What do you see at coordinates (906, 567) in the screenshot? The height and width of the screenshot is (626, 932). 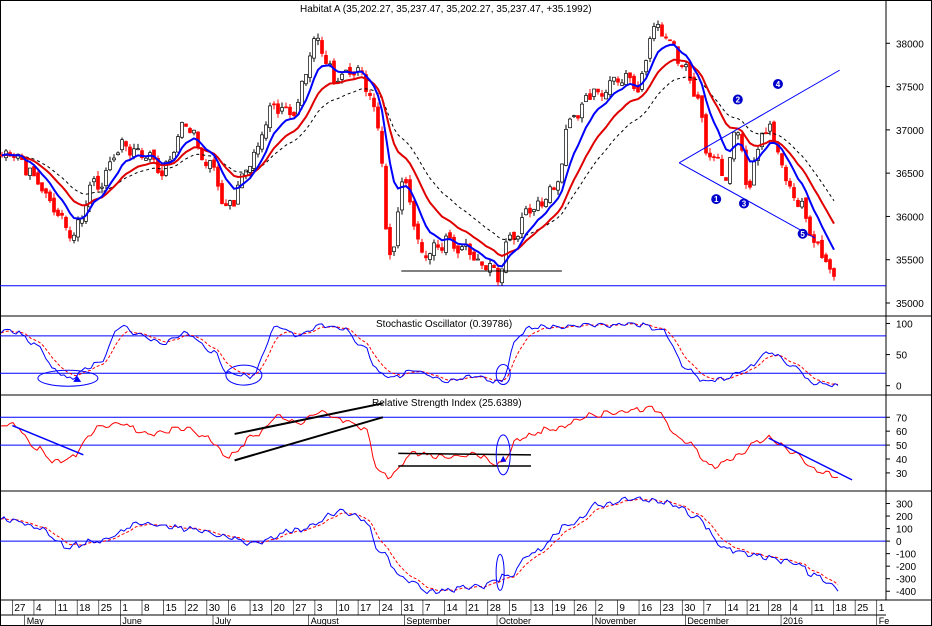 I see `y-tick-label: -200` at bounding box center [906, 567].